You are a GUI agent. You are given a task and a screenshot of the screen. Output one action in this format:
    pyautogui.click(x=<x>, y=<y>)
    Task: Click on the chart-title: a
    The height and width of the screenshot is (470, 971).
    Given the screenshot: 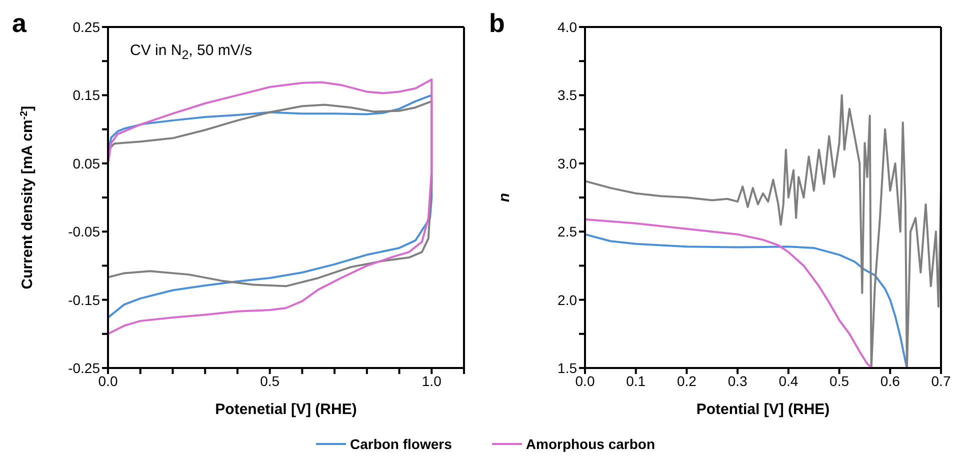 What is the action you would take?
    pyautogui.click(x=19, y=23)
    